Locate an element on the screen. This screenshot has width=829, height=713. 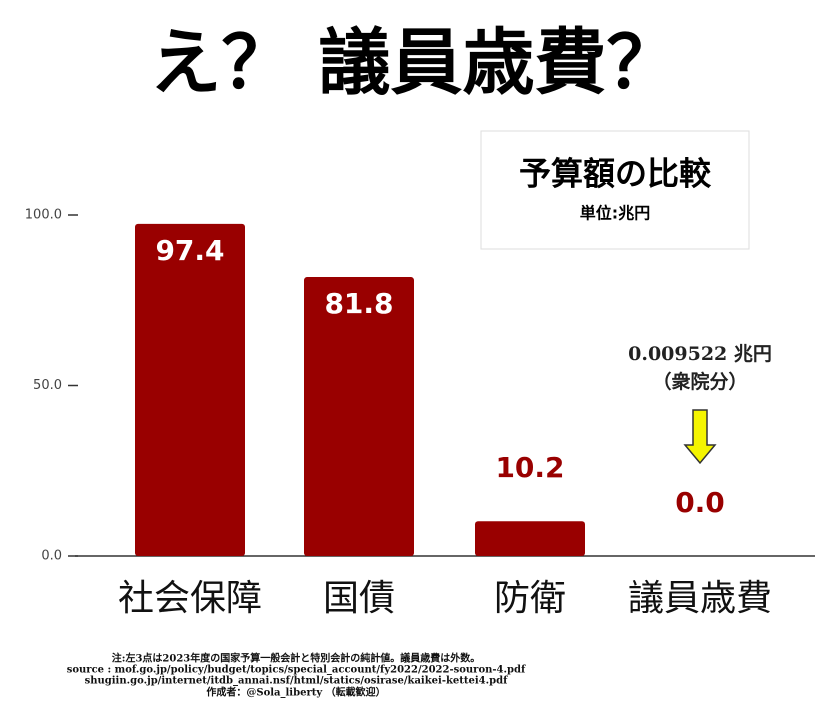
y-tick-label: 50.0 is located at coordinates (47, 385).